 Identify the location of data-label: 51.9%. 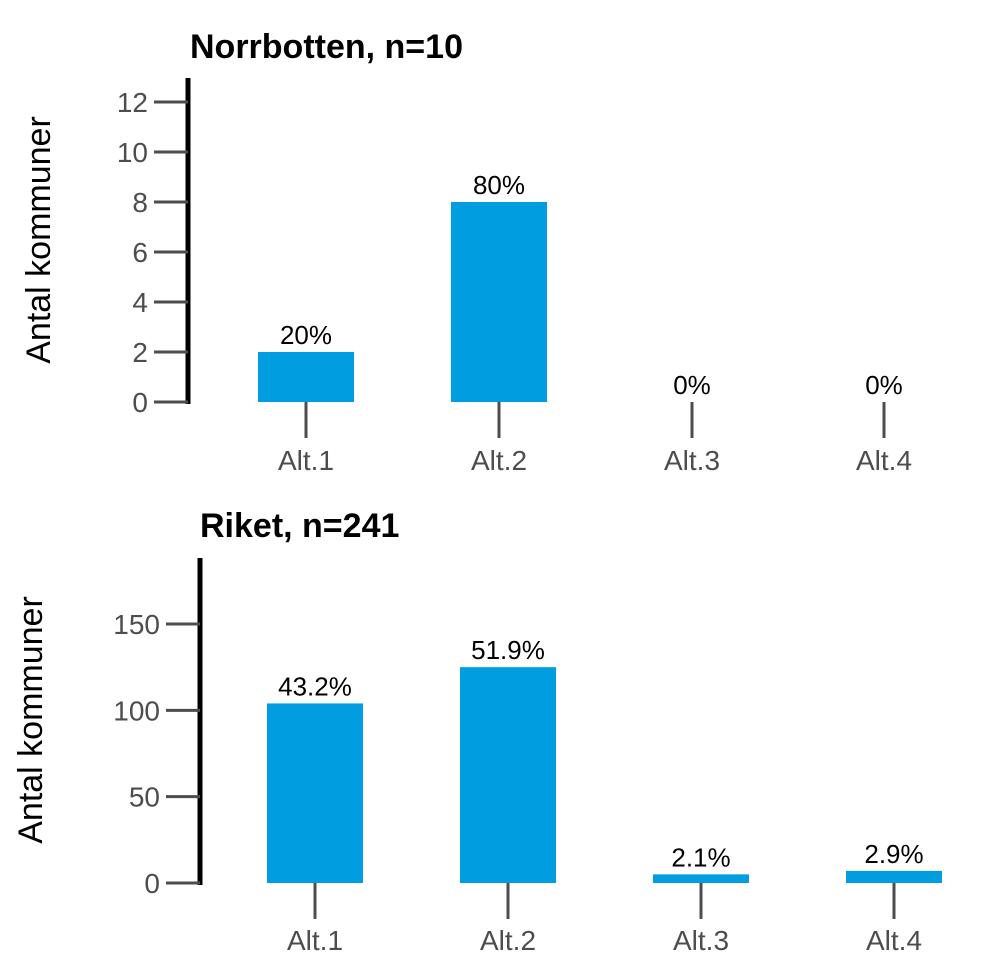
(508, 650).